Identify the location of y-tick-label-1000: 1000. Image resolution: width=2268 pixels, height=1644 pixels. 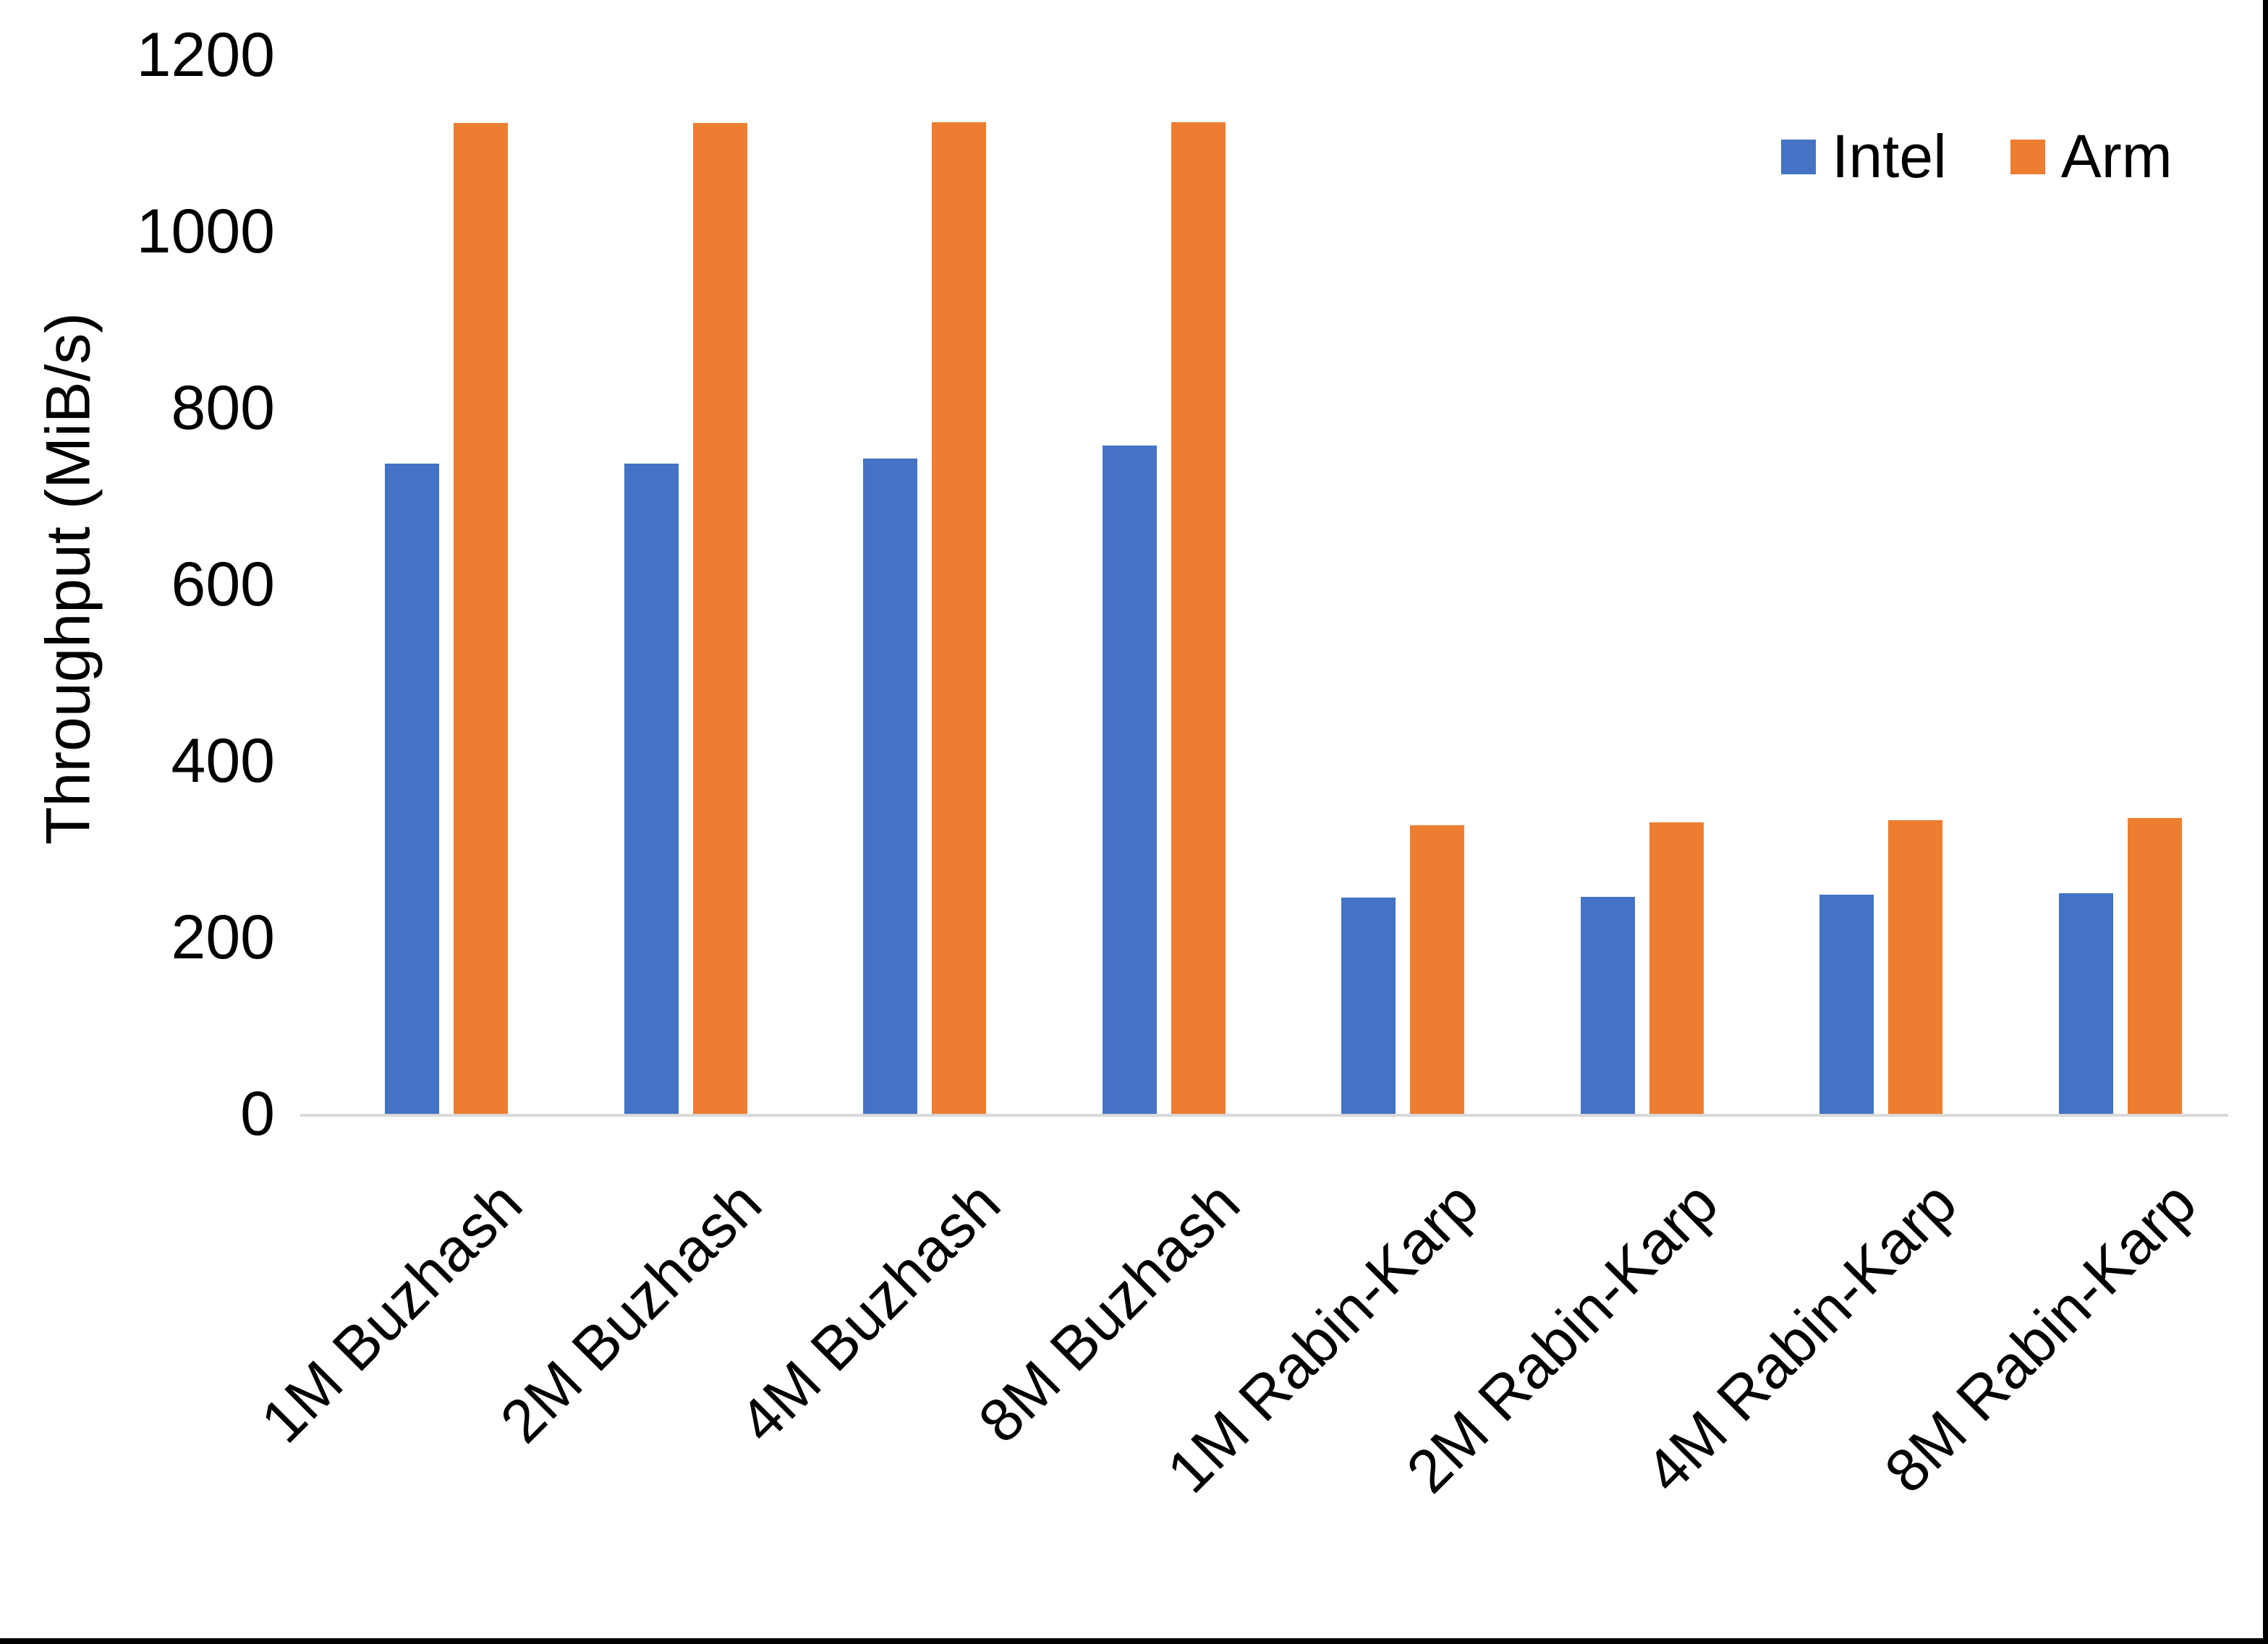
(205, 231).